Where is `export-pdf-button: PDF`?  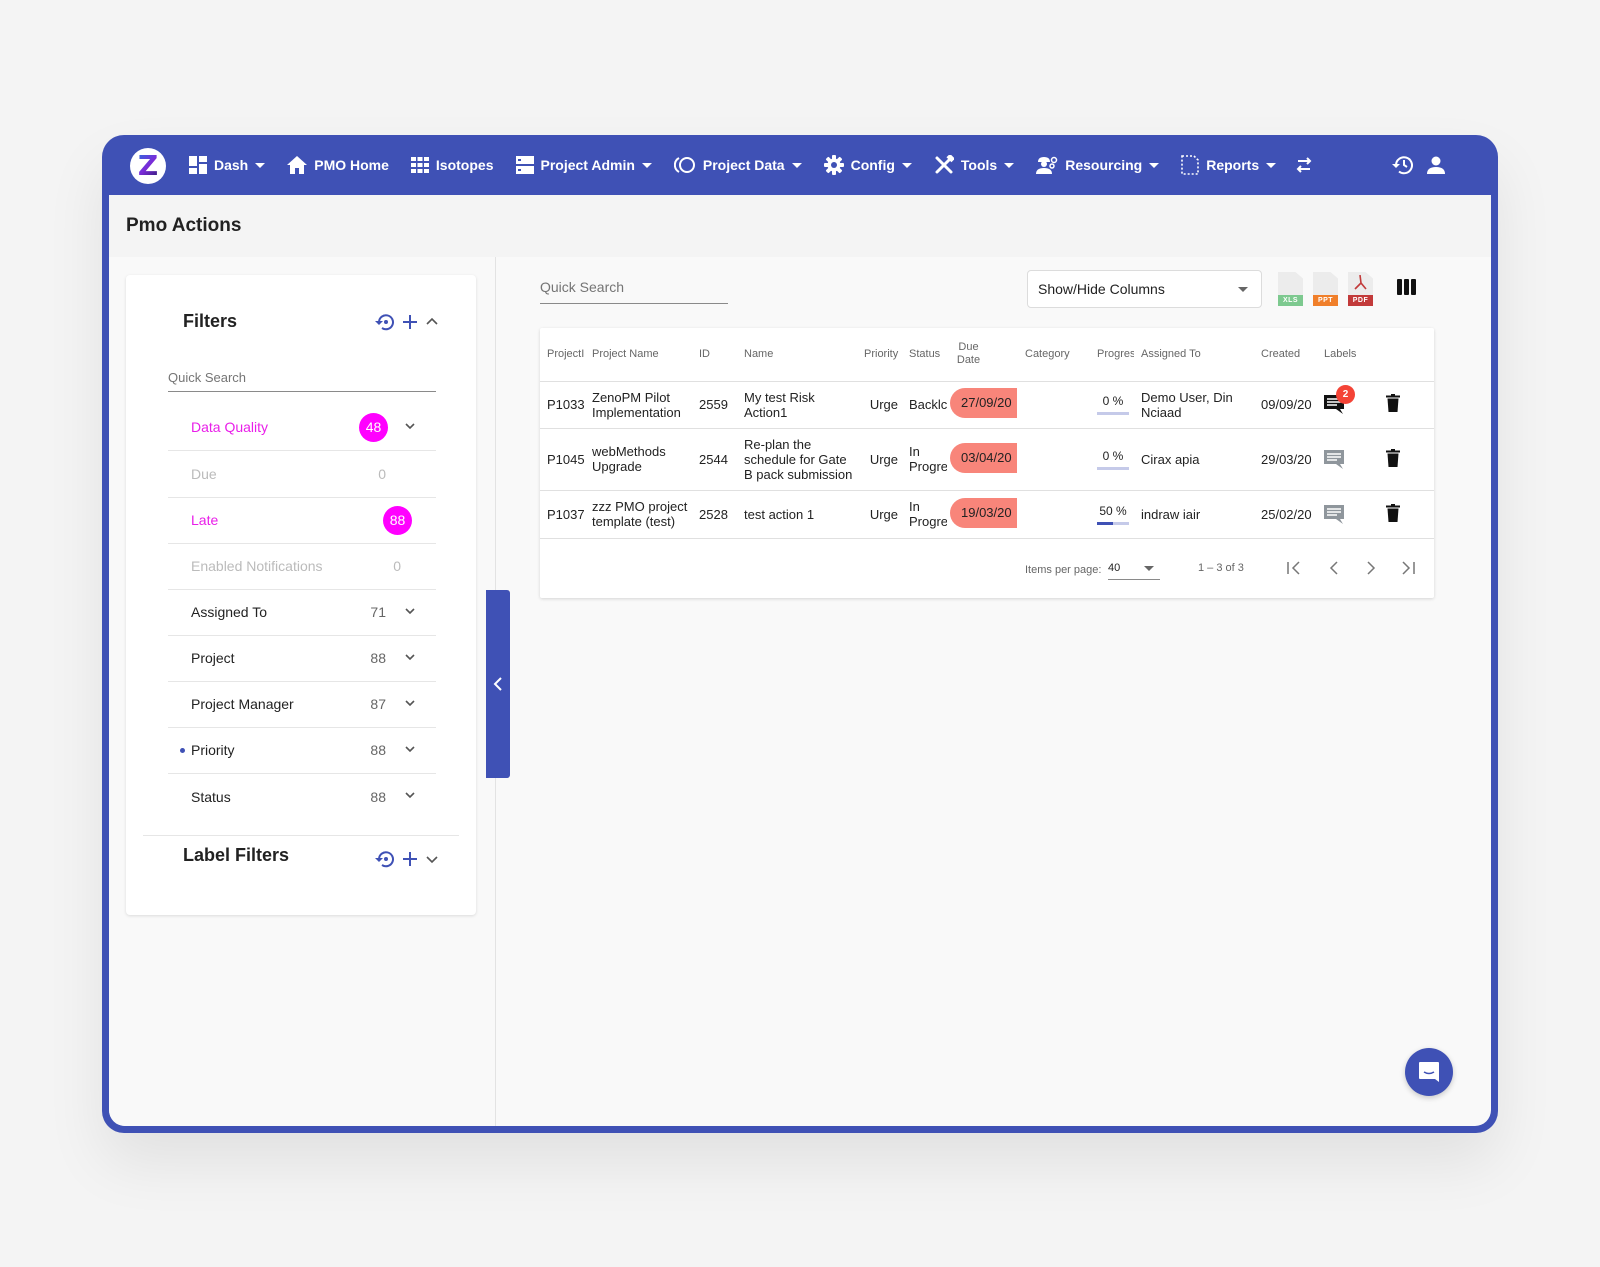
export-pdf-button: PDF is located at coordinates (1360, 289).